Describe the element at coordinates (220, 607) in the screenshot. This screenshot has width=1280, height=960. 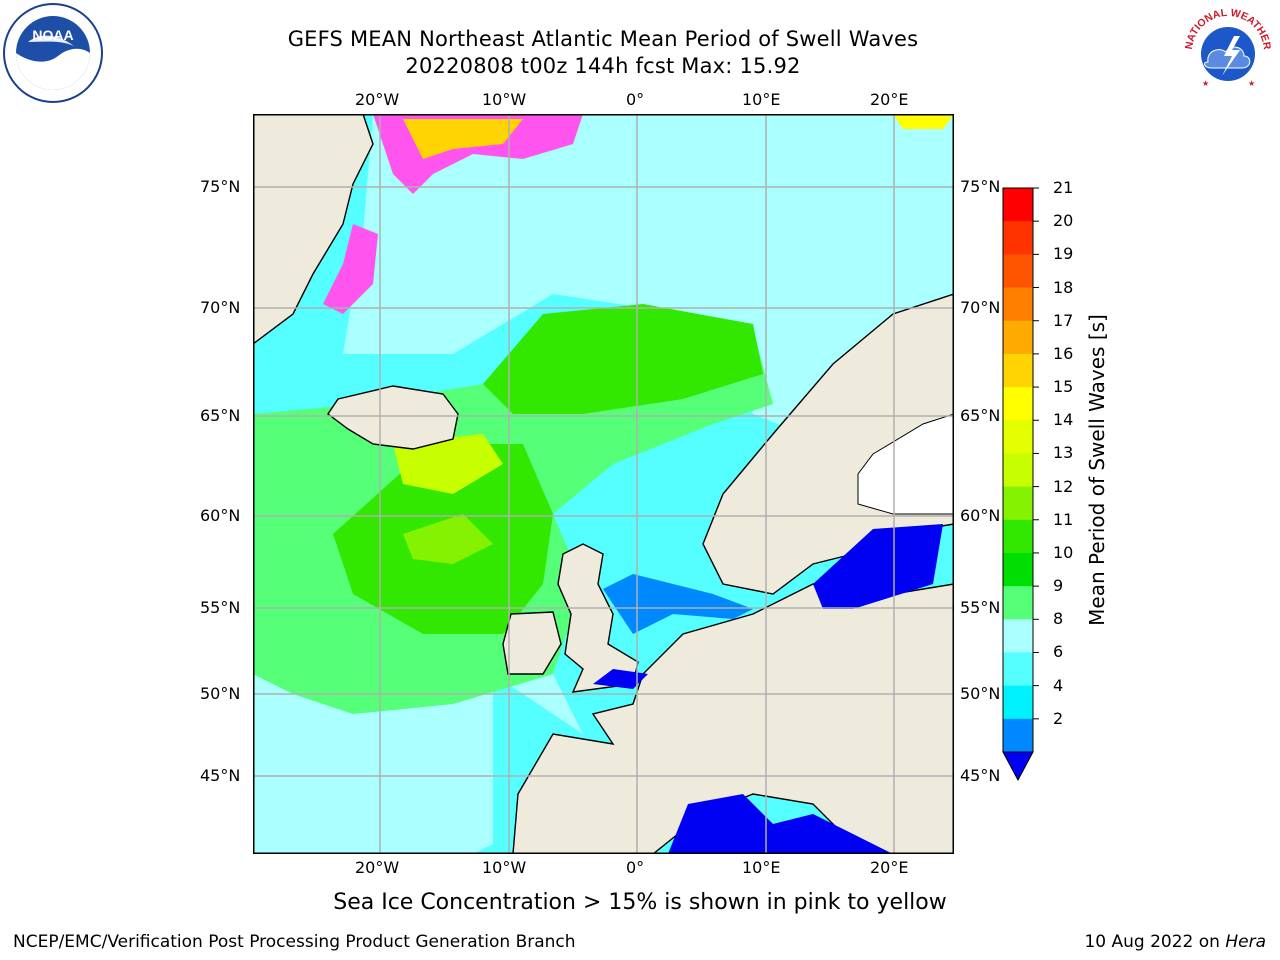
I see `lat-label-left-55n: 55°N` at that location.